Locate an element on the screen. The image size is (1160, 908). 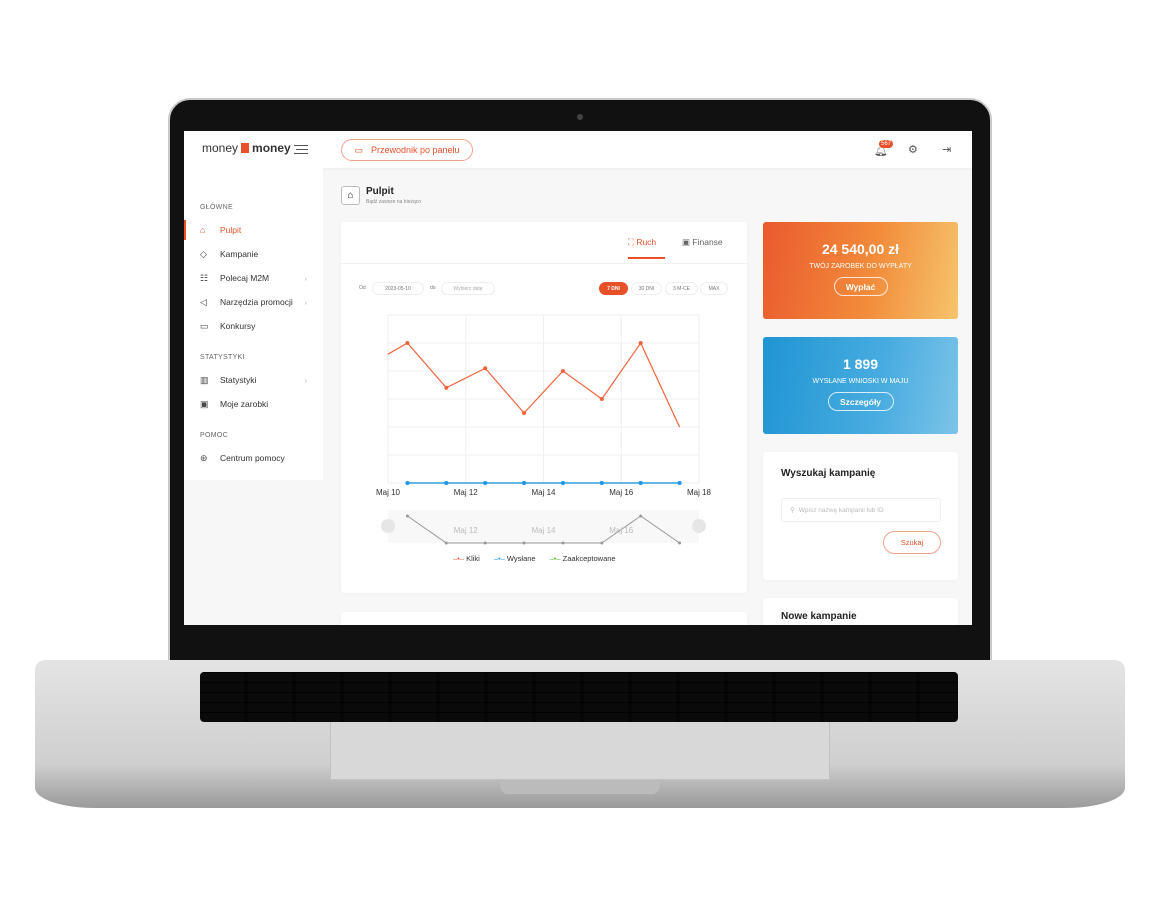
lifebuoy-icon: ⊛ is located at coordinates (204, 457).